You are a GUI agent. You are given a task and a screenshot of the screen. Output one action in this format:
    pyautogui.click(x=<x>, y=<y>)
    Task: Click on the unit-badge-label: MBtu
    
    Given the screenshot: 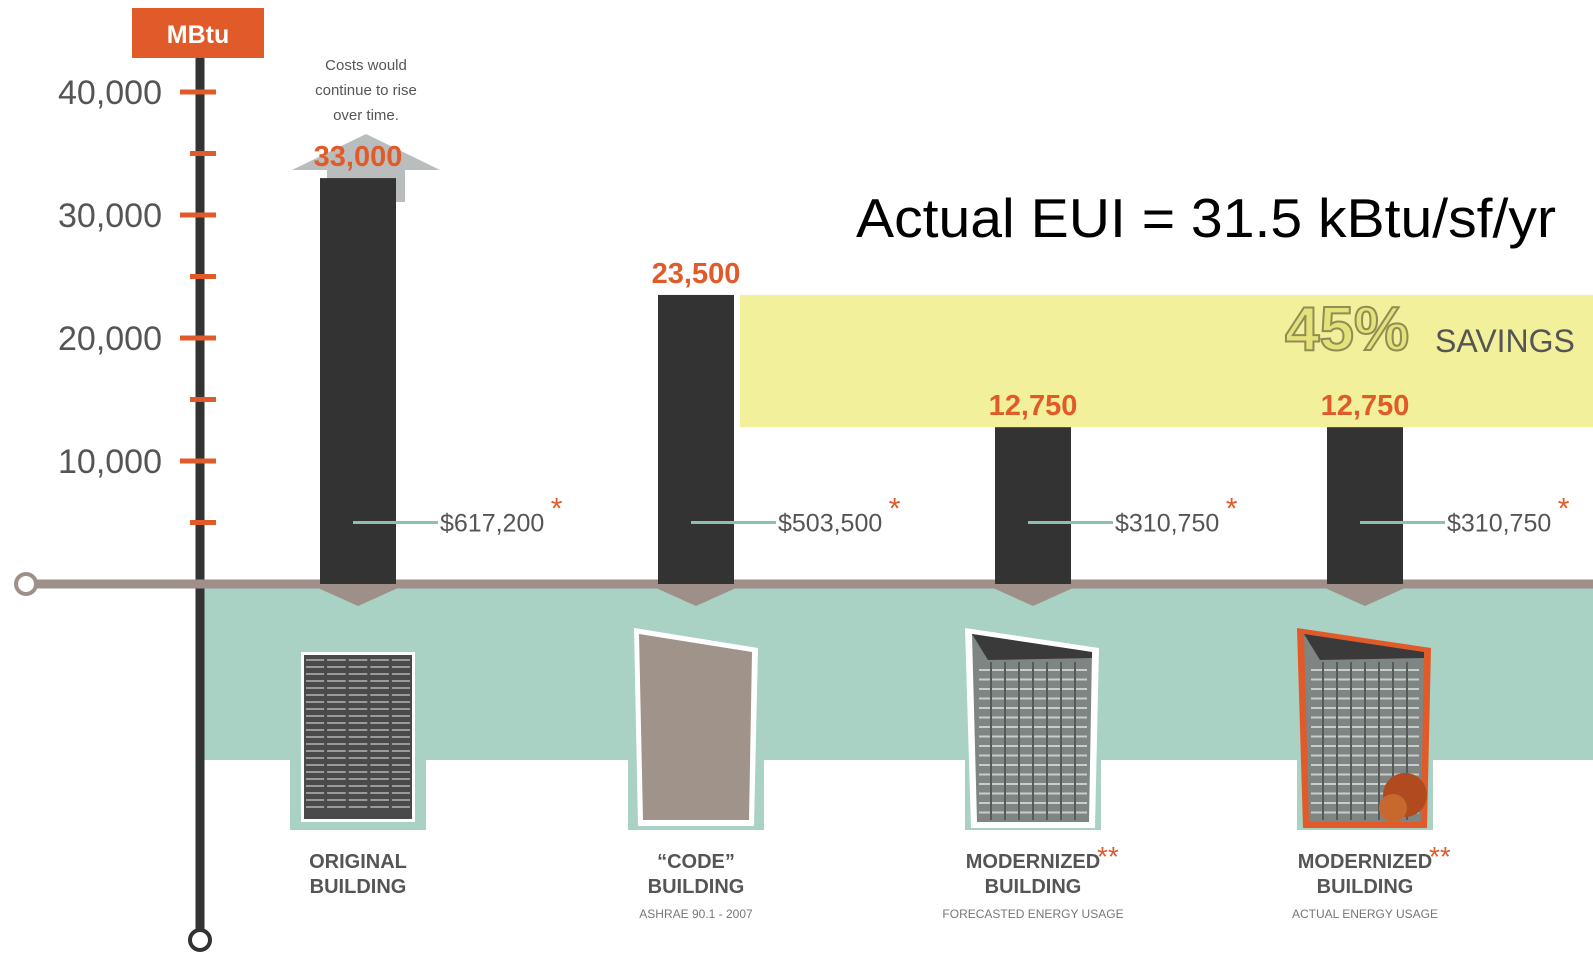 What is the action you would take?
    pyautogui.click(x=198, y=35)
    